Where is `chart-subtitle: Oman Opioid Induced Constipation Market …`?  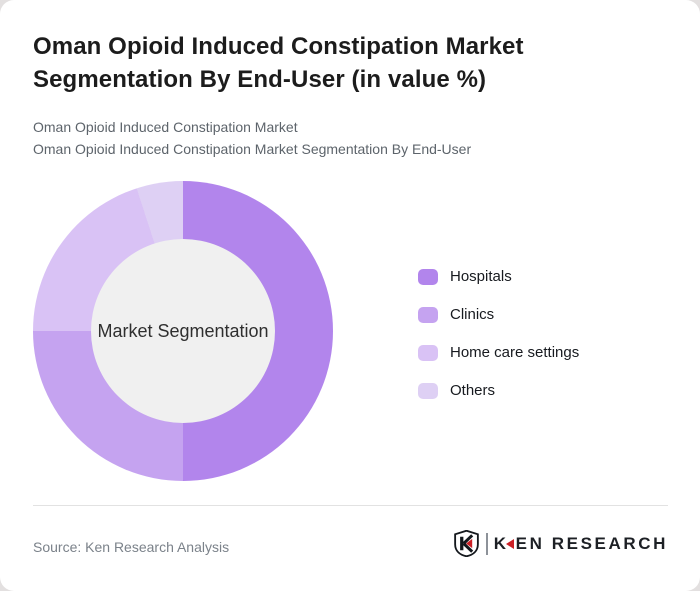
chart-subtitle: Oman Opioid Induced Constipation Market … is located at coordinates (252, 138).